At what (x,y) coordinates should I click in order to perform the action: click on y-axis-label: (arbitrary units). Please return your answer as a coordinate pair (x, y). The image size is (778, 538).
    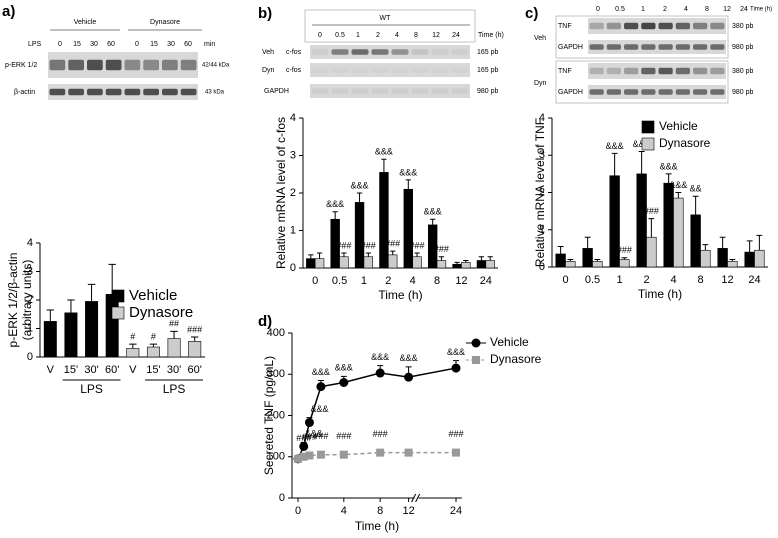
    Looking at the image, I should click on (27, 300).